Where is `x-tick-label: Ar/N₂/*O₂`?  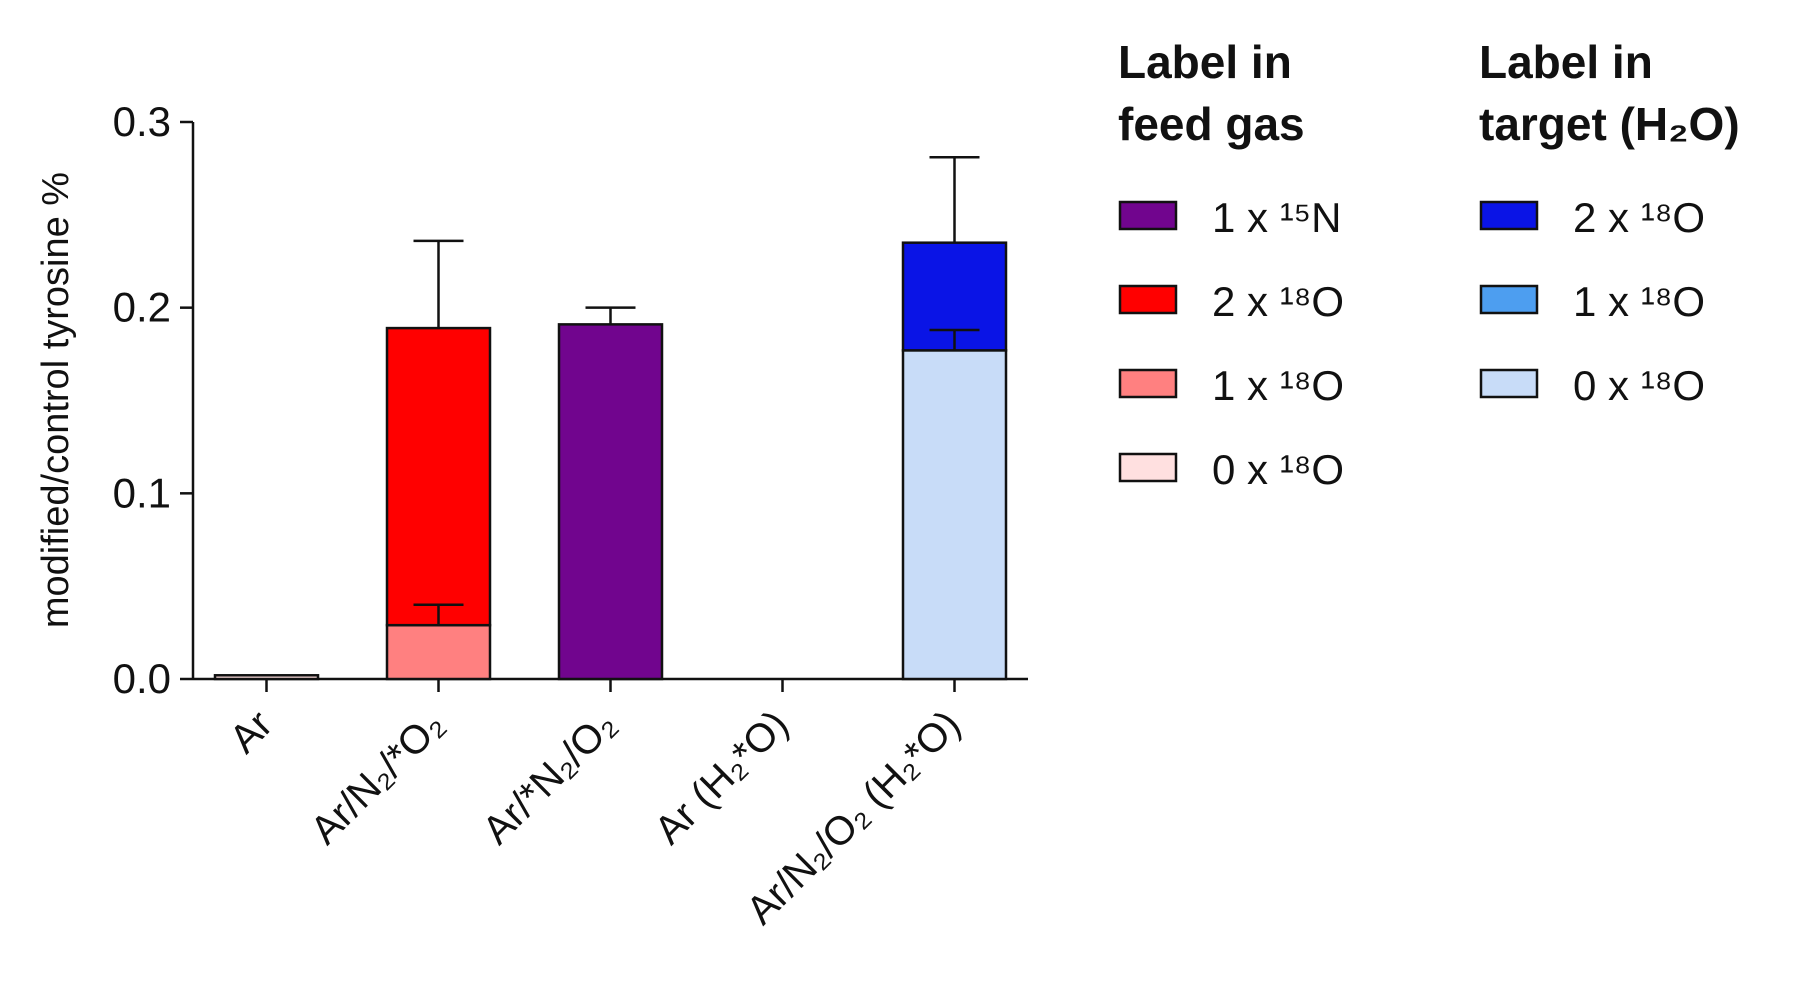 x-tick-label: Ar/N₂/*O₂ is located at coordinates (377, 777).